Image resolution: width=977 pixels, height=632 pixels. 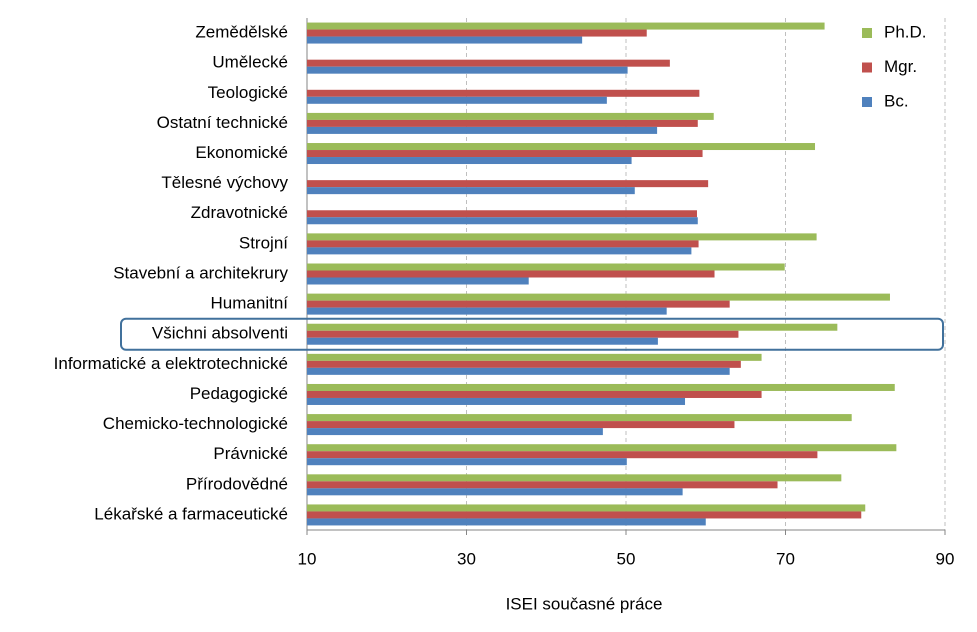 What do you see at coordinates (239, 212) in the screenshot?
I see `y-tick-label: Zdravotnické` at bounding box center [239, 212].